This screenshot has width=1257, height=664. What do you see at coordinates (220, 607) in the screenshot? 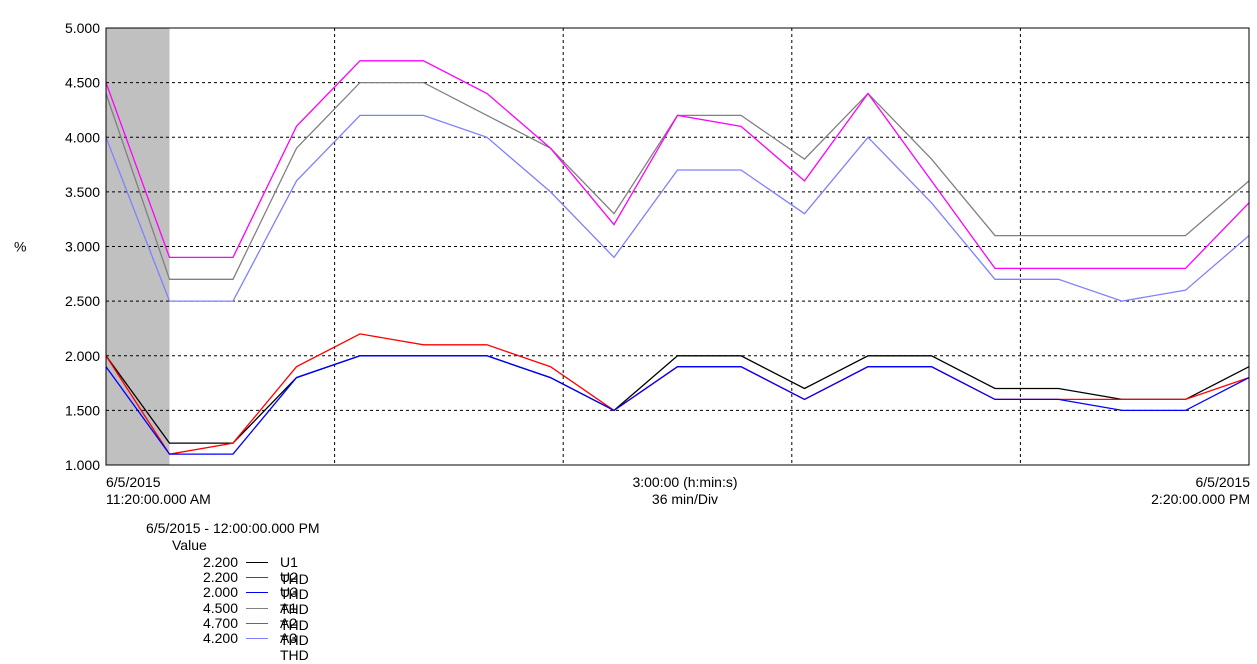
I see `legend-value: 4.500` at bounding box center [220, 607].